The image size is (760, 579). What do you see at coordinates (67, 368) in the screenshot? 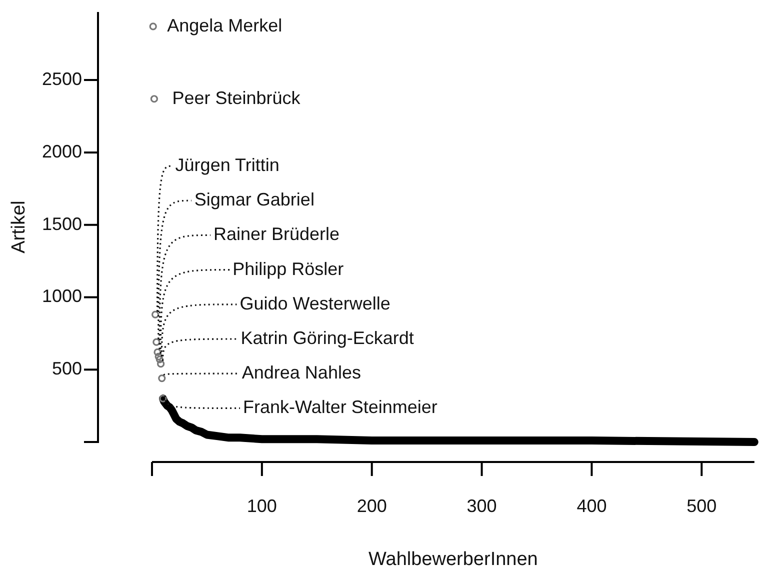
I see `y-tick-label: 500` at bounding box center [67, 368].